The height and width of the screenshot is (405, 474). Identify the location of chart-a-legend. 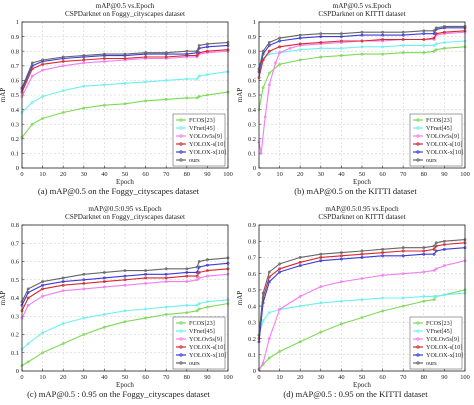
(199, 140).